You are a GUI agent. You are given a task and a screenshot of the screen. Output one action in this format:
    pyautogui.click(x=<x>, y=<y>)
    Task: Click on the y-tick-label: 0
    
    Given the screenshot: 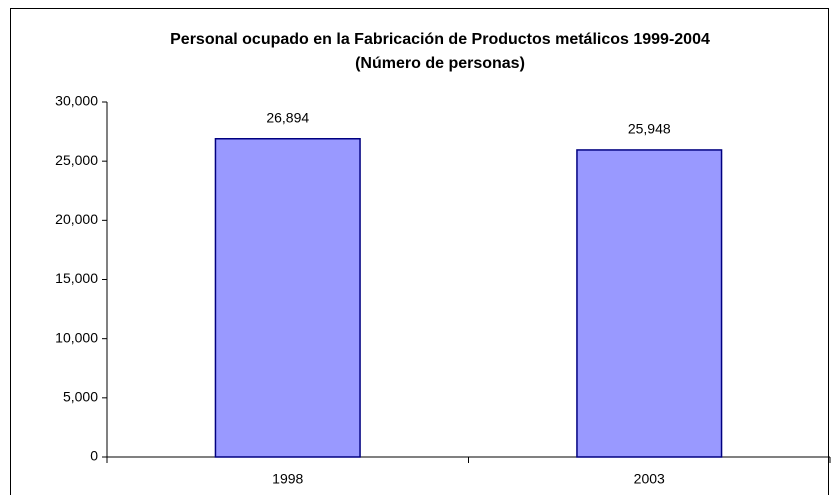 What is the action you would take?
    pyautogui.click(x=94, y=456)
    